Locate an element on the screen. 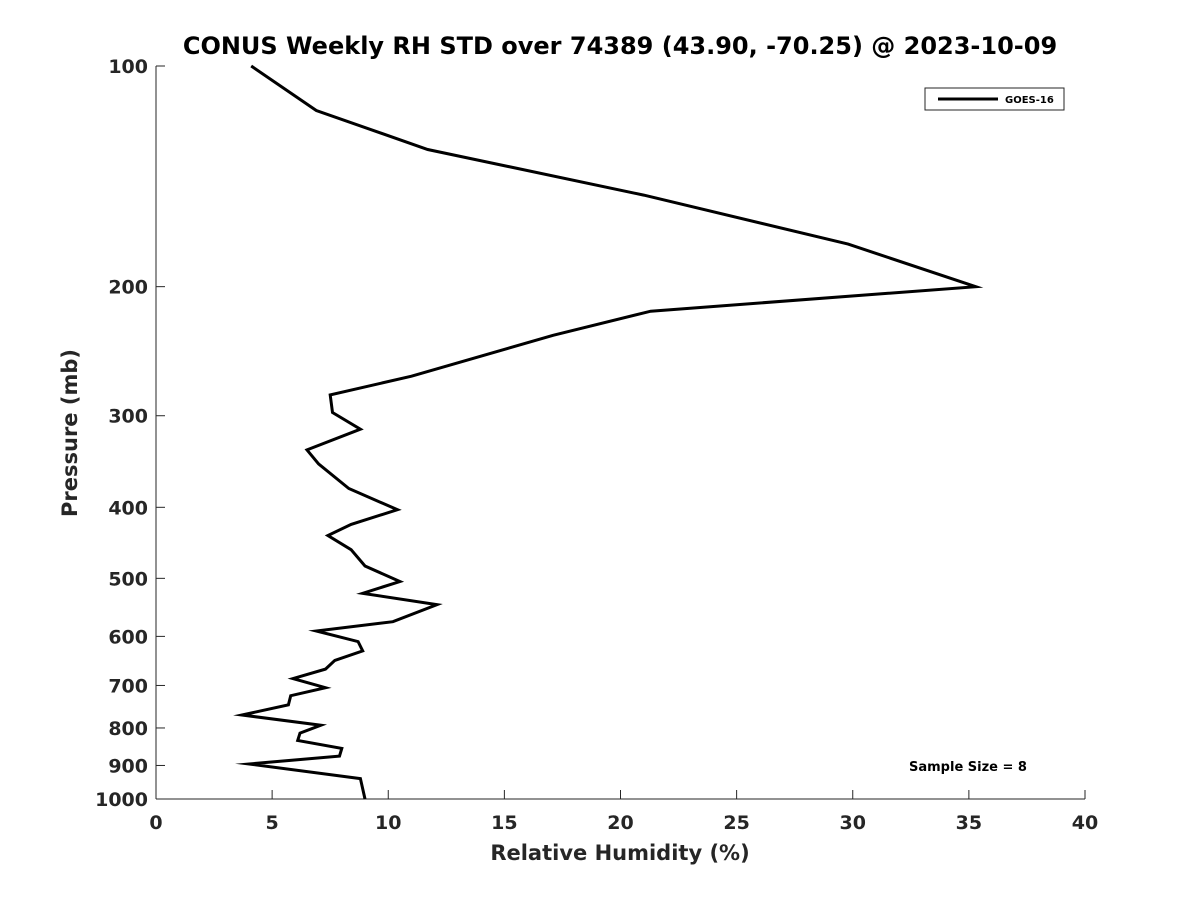 This screenshot has height=900, width=1200. legend-entry-goes-16: GOES-16 is located at coordinates (1029, 100).